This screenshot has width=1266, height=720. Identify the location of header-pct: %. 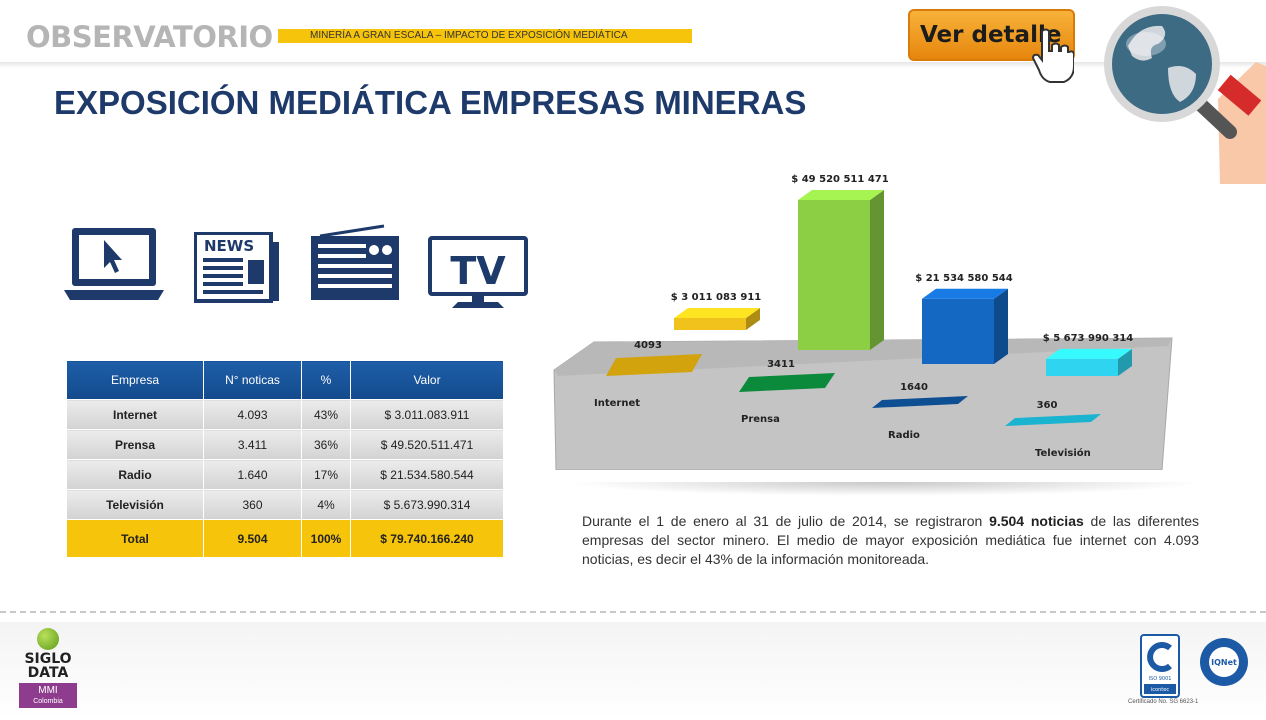
(326, 380).